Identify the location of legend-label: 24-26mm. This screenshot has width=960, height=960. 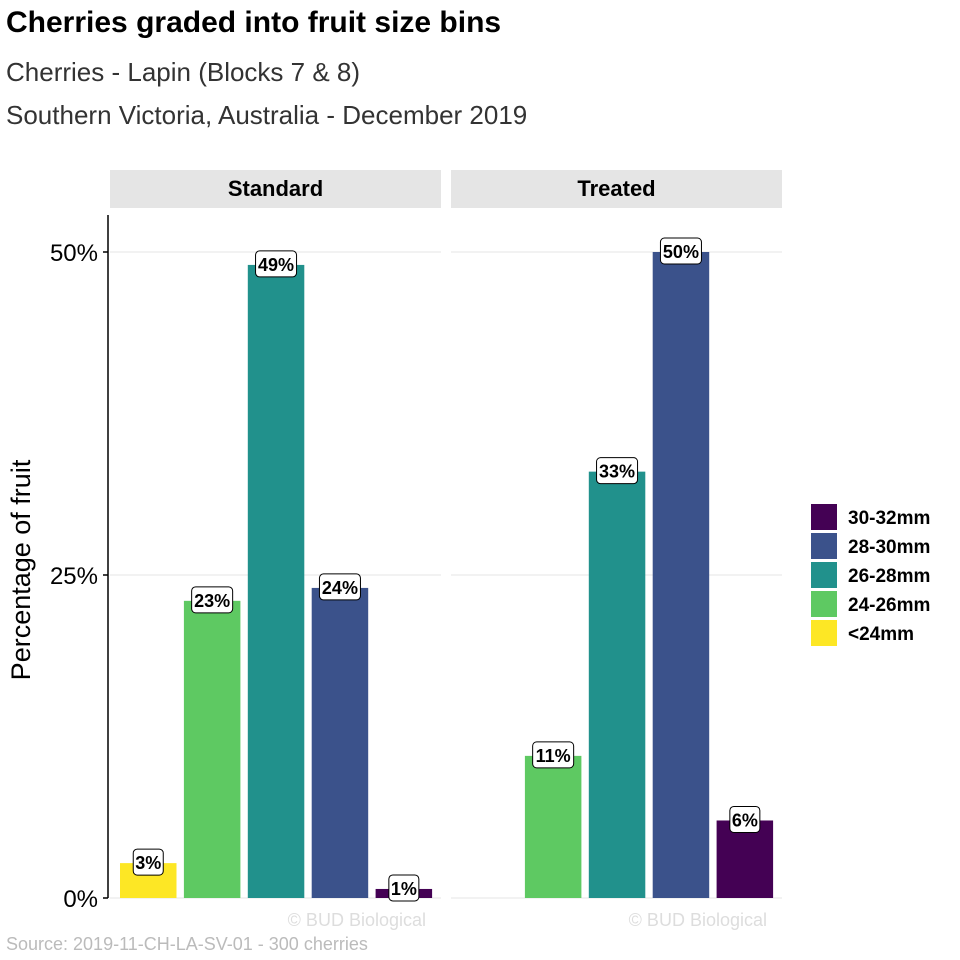
(889, 605).